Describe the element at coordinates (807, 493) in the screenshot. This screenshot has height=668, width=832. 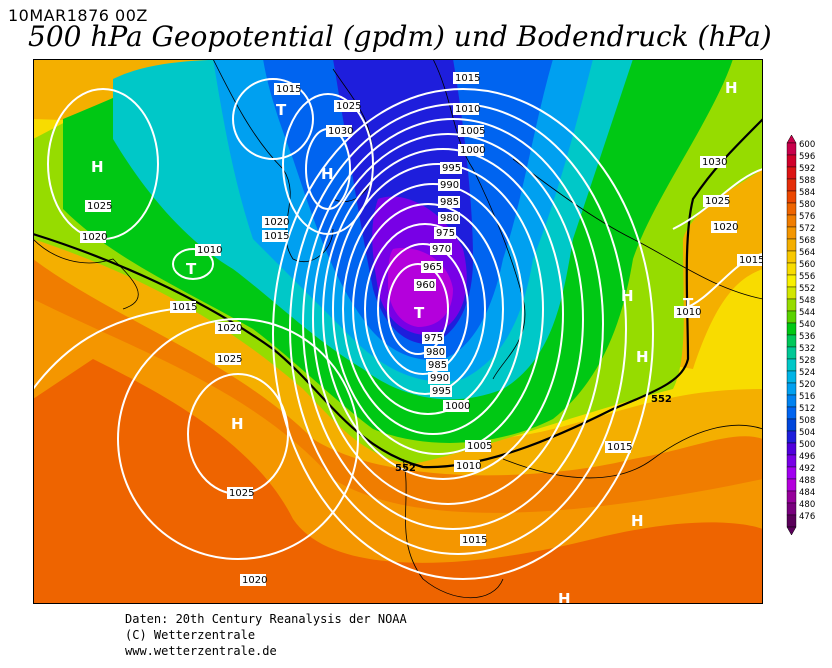
I see `colorbar-label: 484` at that location.